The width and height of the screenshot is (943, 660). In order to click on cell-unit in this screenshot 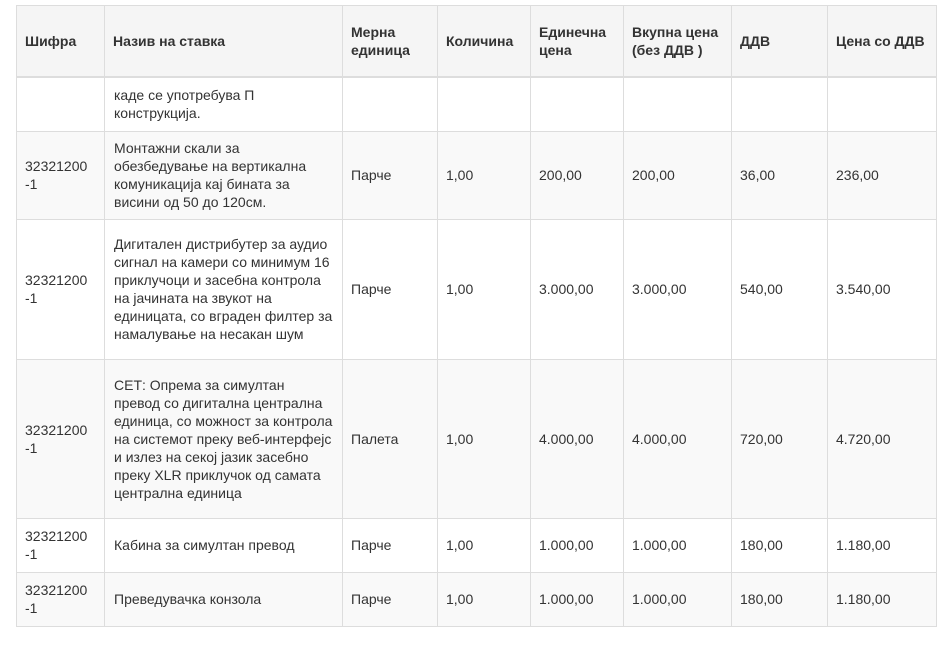, I will do `click(390, 104)`.